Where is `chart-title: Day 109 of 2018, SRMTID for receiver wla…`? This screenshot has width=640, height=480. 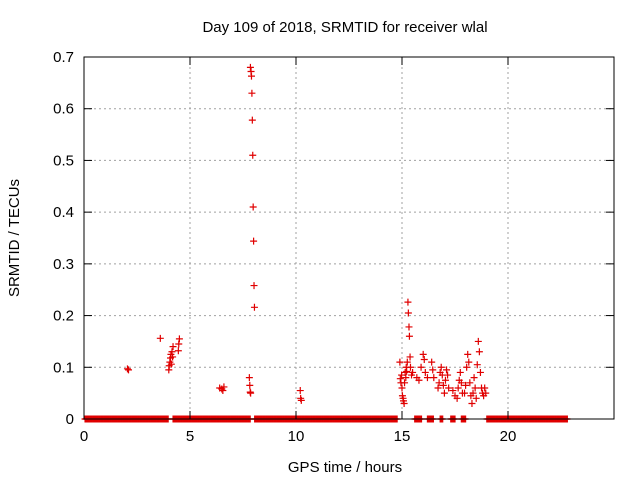 chart-title: Day 109 of 2018, SRMTID for receiver wla… is located at coordinates (344, 27).